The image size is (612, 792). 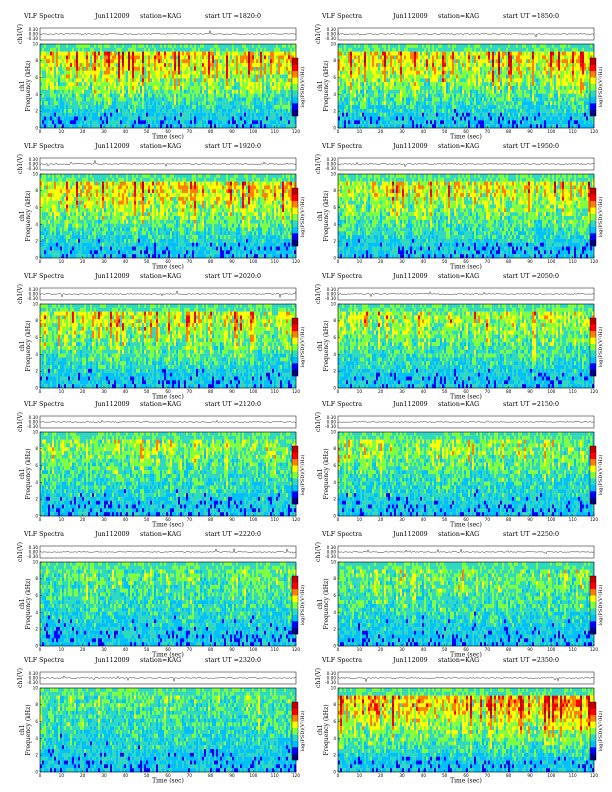 What do you see at coordinates (253, 131) in the screenshot?
I see `time-tick-label: 100` at bounding box center [253, 131].